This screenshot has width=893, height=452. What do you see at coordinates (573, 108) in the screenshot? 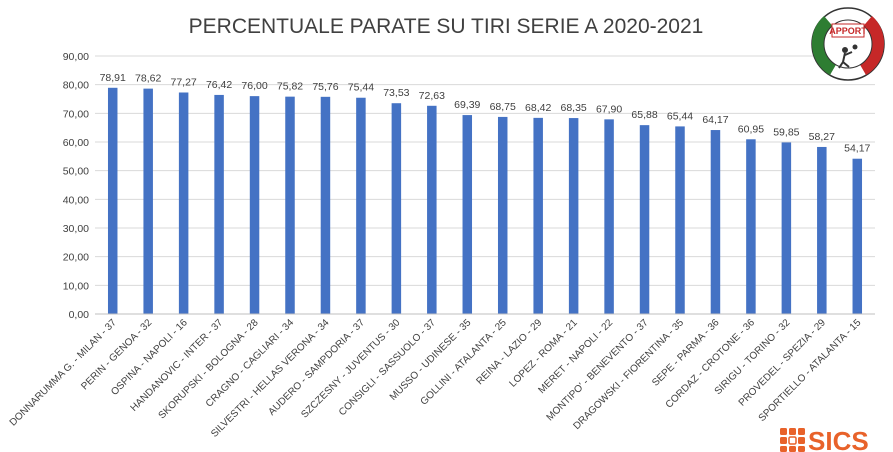
I see `data-label: 68,35` at bounding box center [573, 108].